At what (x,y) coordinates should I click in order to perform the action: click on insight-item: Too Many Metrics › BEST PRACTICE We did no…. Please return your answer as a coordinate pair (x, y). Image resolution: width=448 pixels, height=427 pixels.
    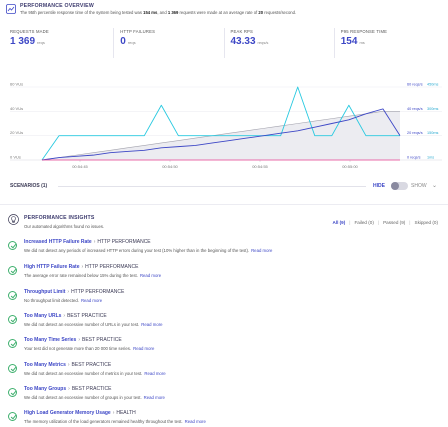
    Looking at the image, I should click on (226, 372).